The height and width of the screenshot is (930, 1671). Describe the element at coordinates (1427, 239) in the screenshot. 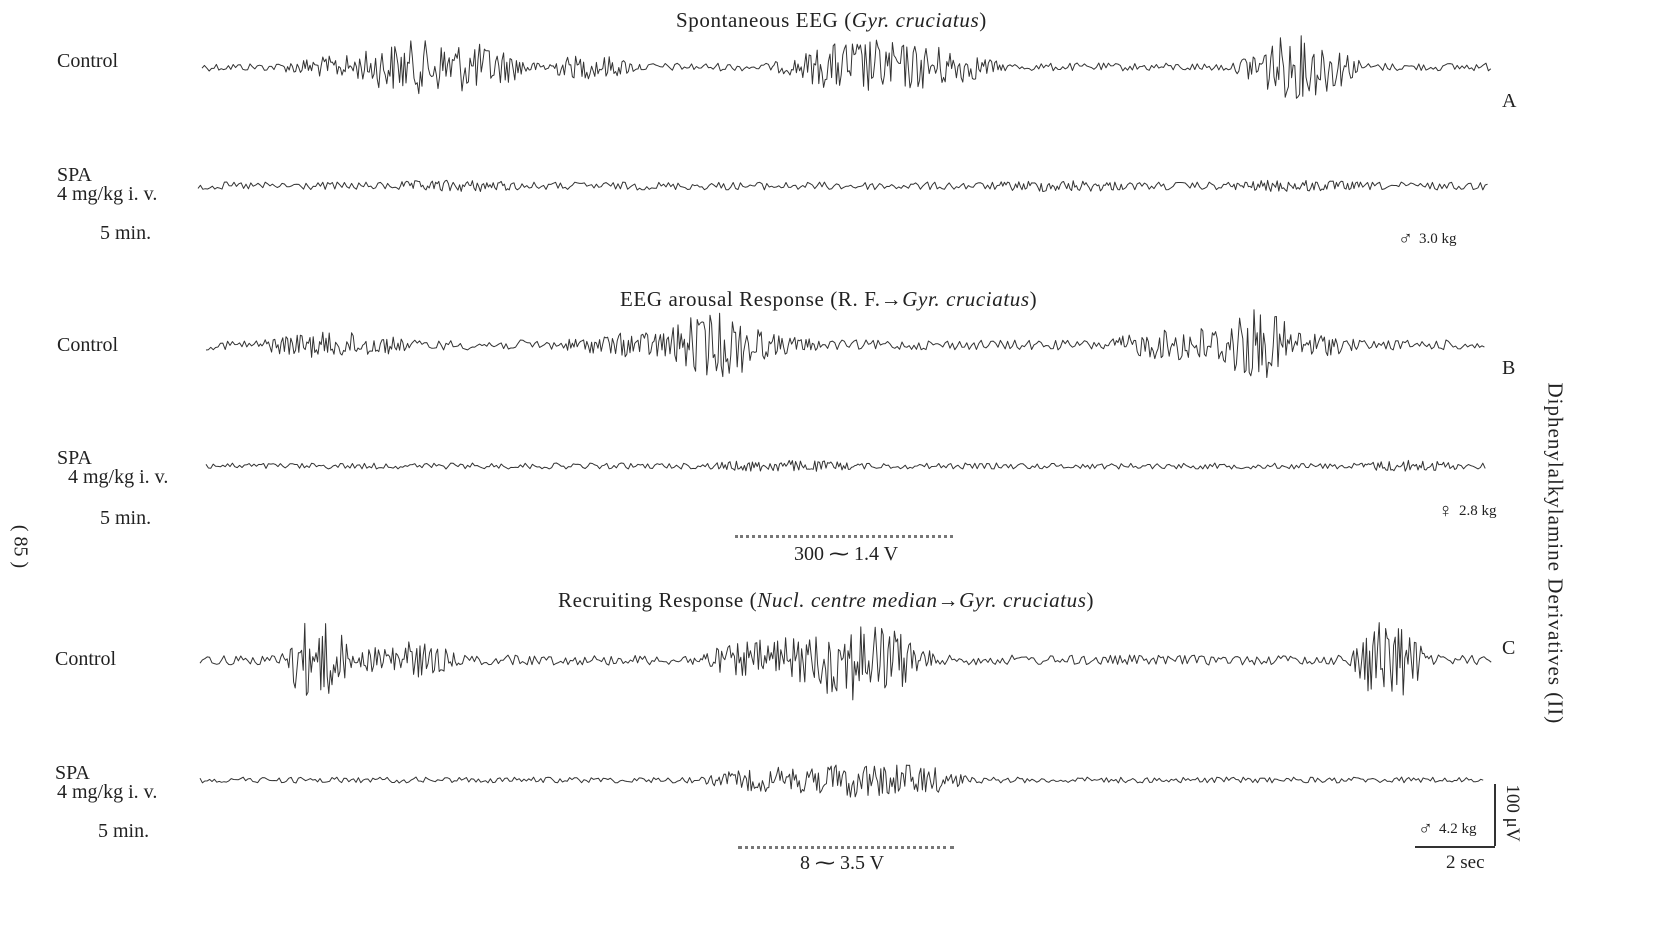

I see `panel-a-animal: ♂ 3.0 kg` at that location.